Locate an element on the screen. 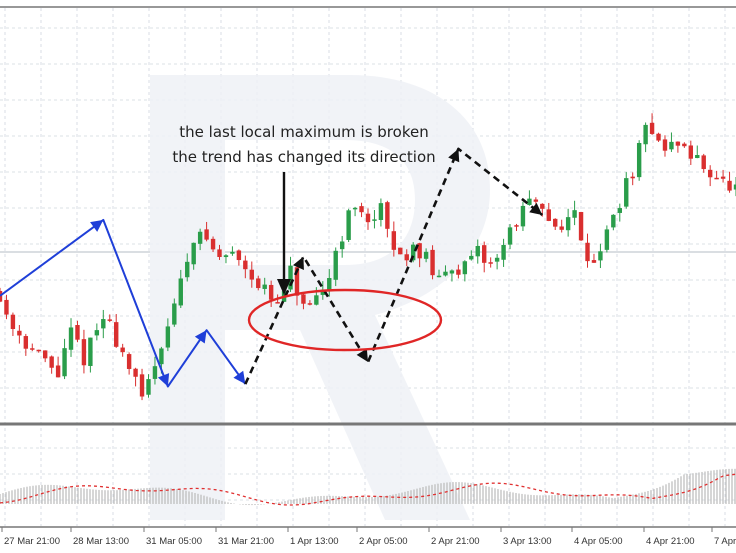  x-tick-label: 2 Apr 21:00 is located at coordinates (455, 541).